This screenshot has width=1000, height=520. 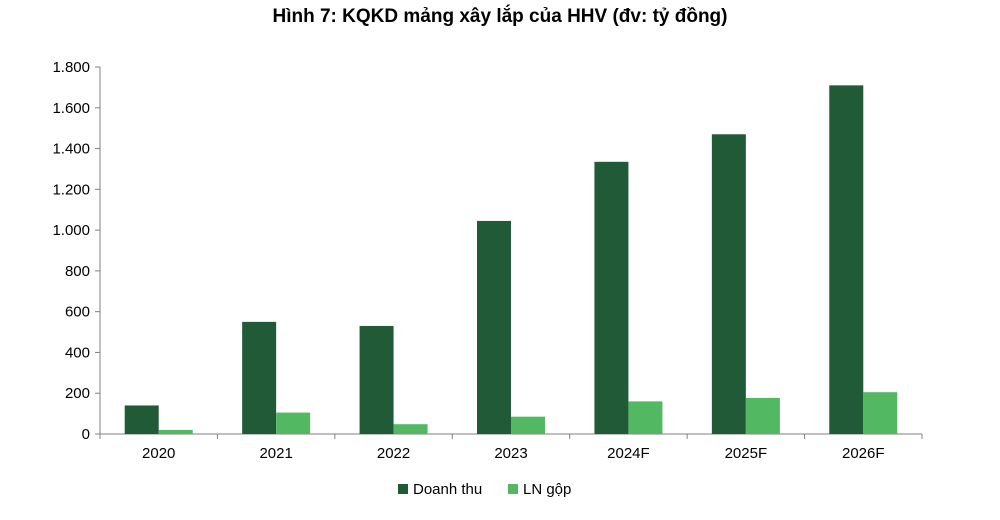 I want to click on x-tick-label: 2024F, so click(x=628, y=453).